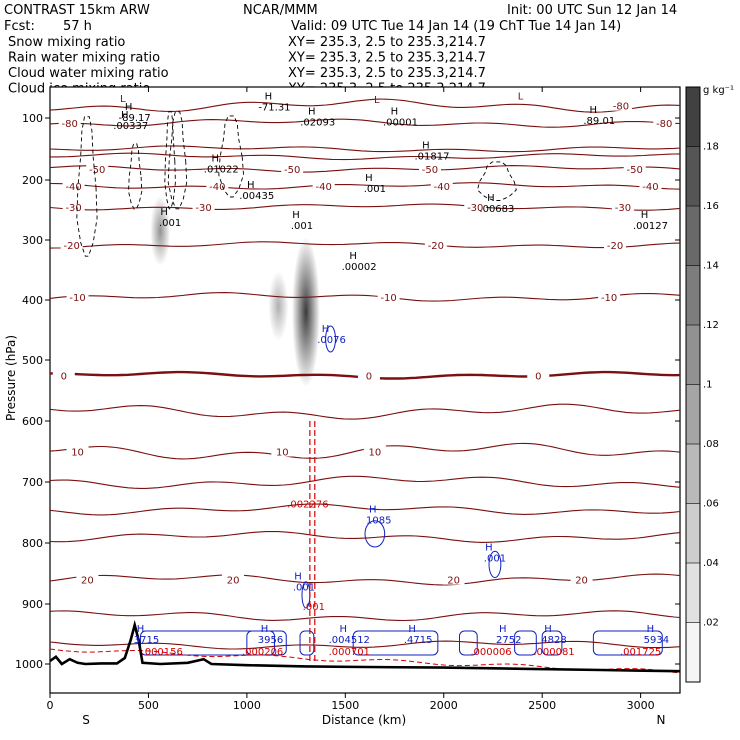 The width and height of the screenshot is (740, 740). What do you see at coordinates (280, 10) in the screenshot?
I see `center-title: NCAR/MMM` at bounding box center [280, 10].